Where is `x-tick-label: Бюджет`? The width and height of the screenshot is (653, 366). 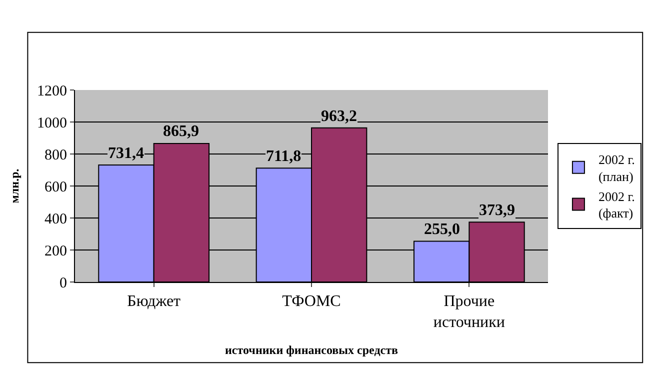 x-tick-label: Бюджет is located at coordinates (154, 301).